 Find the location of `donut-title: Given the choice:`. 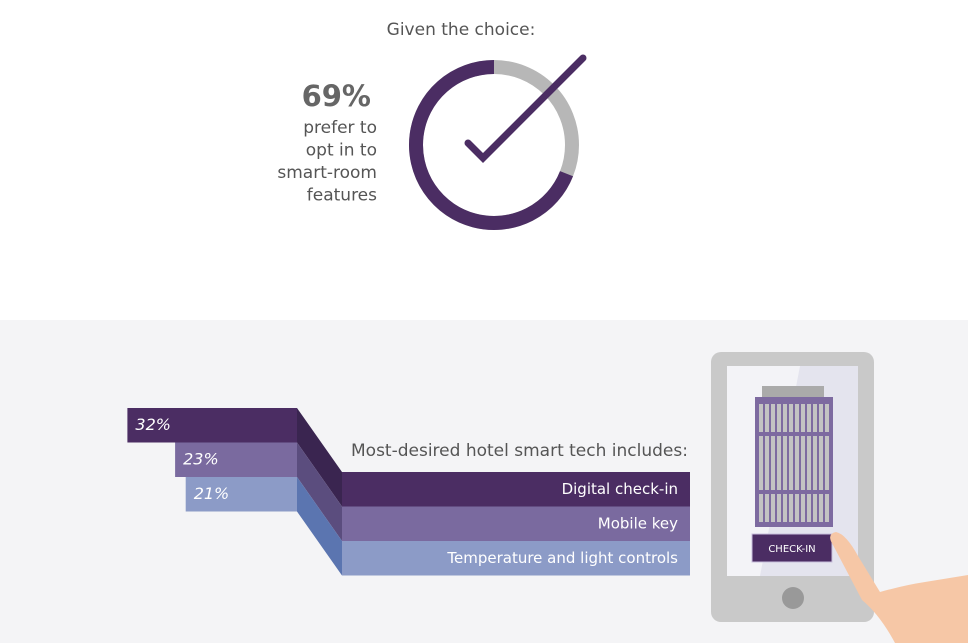

donut-title: Given the choice: is located at coordinates (461, 30).